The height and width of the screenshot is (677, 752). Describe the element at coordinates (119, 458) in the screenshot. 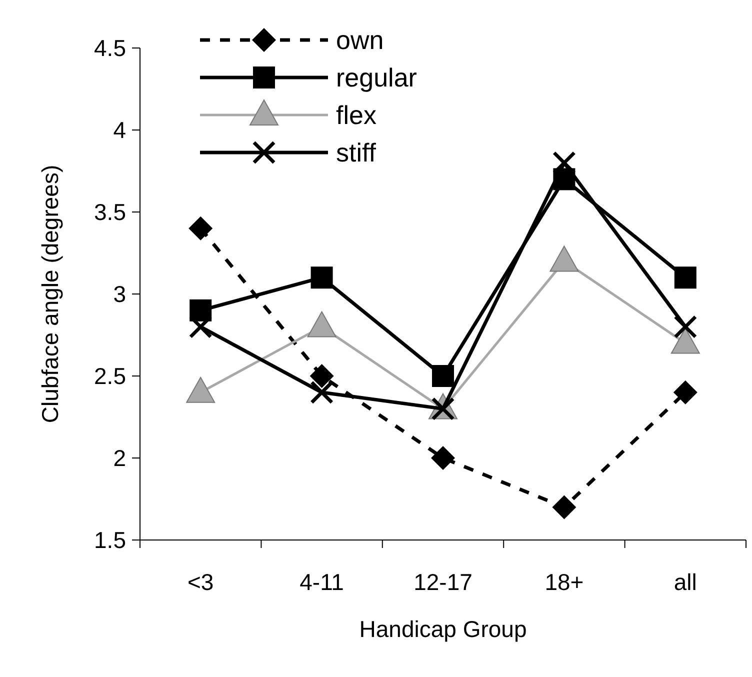

I see `y-tick-label: 2` at that location.